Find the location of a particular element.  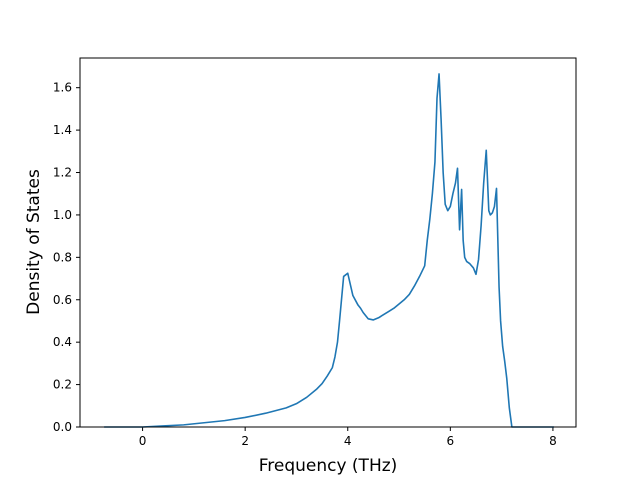

y-tick-label: 0.8 is located at coordinates (62, 257).